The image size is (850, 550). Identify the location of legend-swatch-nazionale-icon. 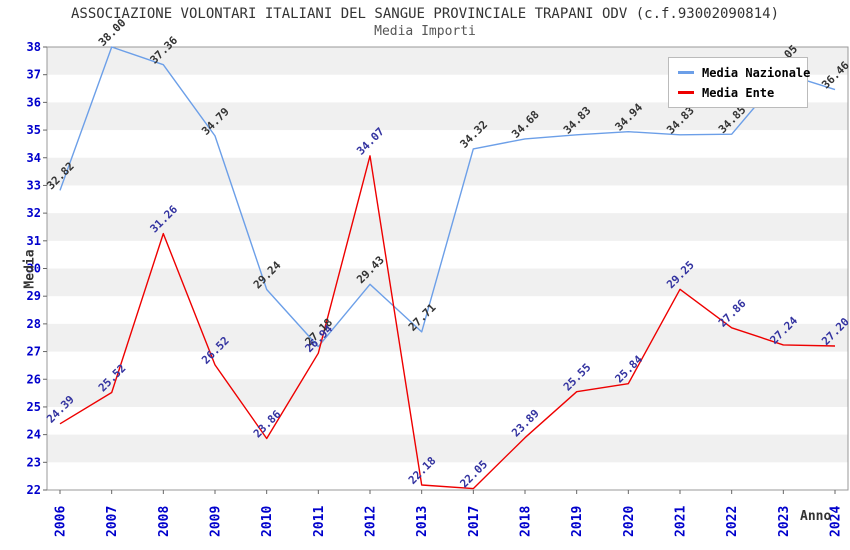
(686, 72).